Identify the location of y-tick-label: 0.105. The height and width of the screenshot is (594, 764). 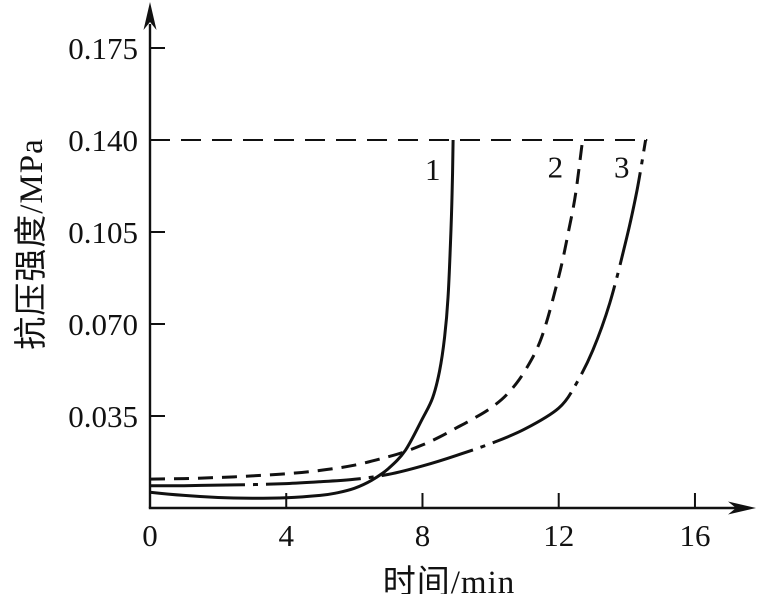
(103, 232).